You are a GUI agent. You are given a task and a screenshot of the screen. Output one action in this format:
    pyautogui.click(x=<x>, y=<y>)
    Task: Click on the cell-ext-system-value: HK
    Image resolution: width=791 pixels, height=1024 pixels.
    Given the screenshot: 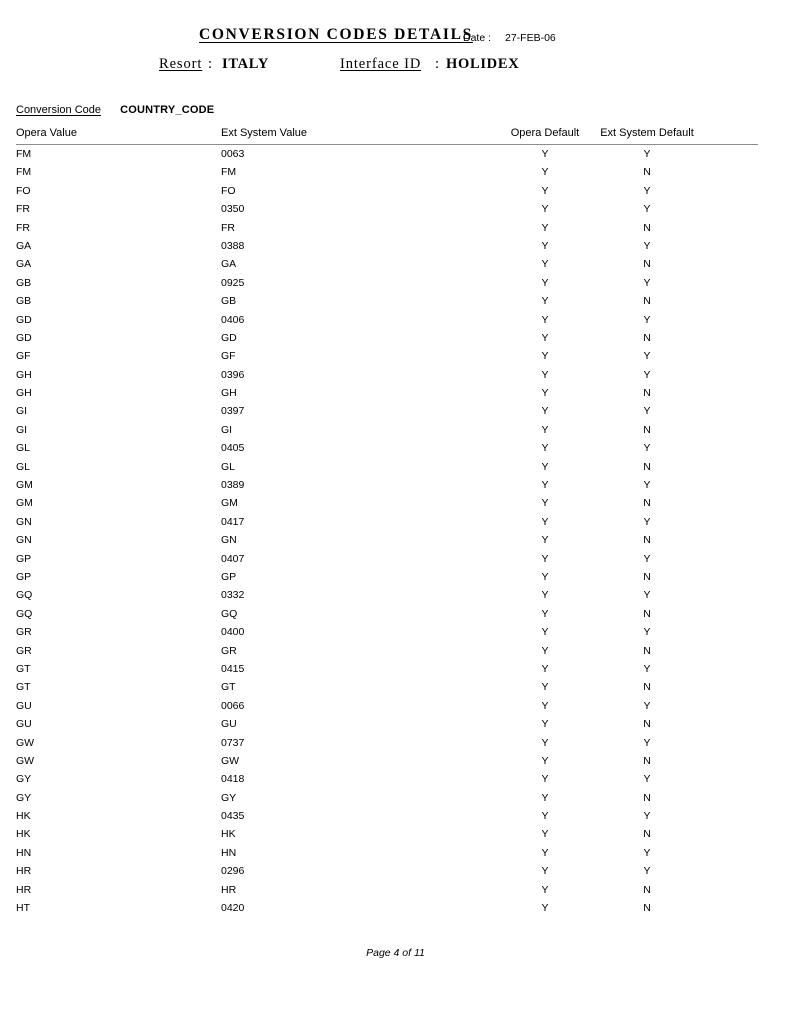 What is the action you would take?
    pyautogui.click(x=228, y=834)
    